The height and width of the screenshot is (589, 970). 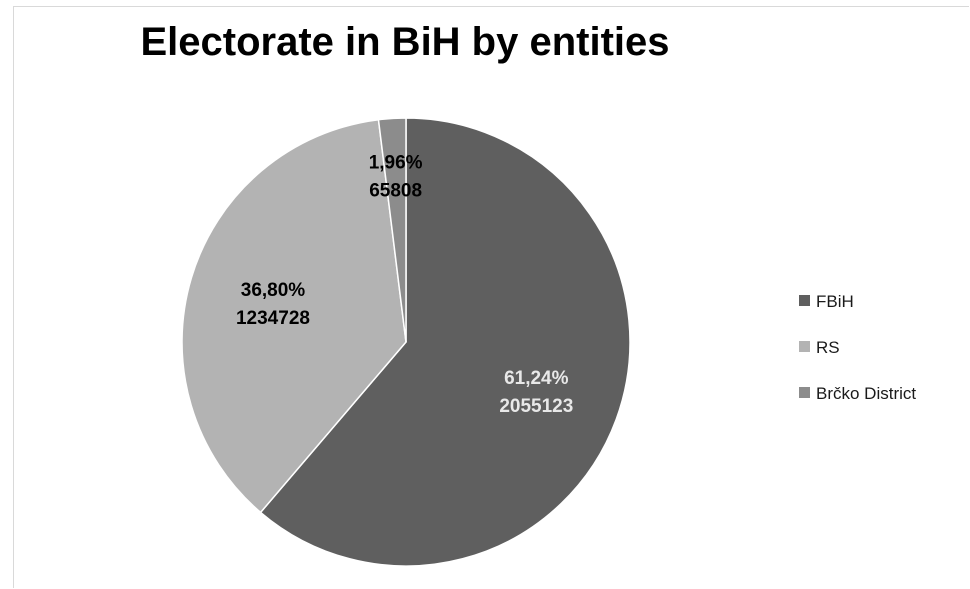 I want to click on data-label-percent: 36,80%, so click(x=273, y=290).